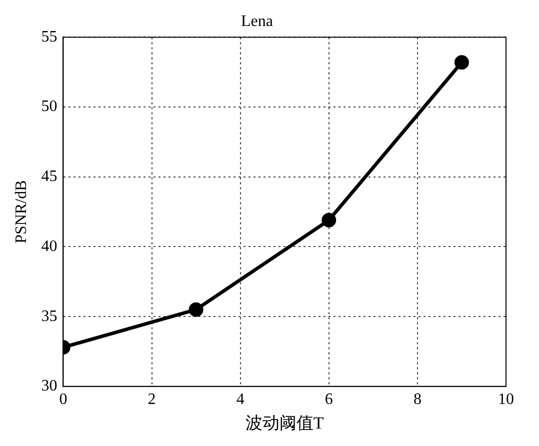 The width and height of the screenshot is (539, 446). I want to click on y-tick-label: 35, so click(49, 316).